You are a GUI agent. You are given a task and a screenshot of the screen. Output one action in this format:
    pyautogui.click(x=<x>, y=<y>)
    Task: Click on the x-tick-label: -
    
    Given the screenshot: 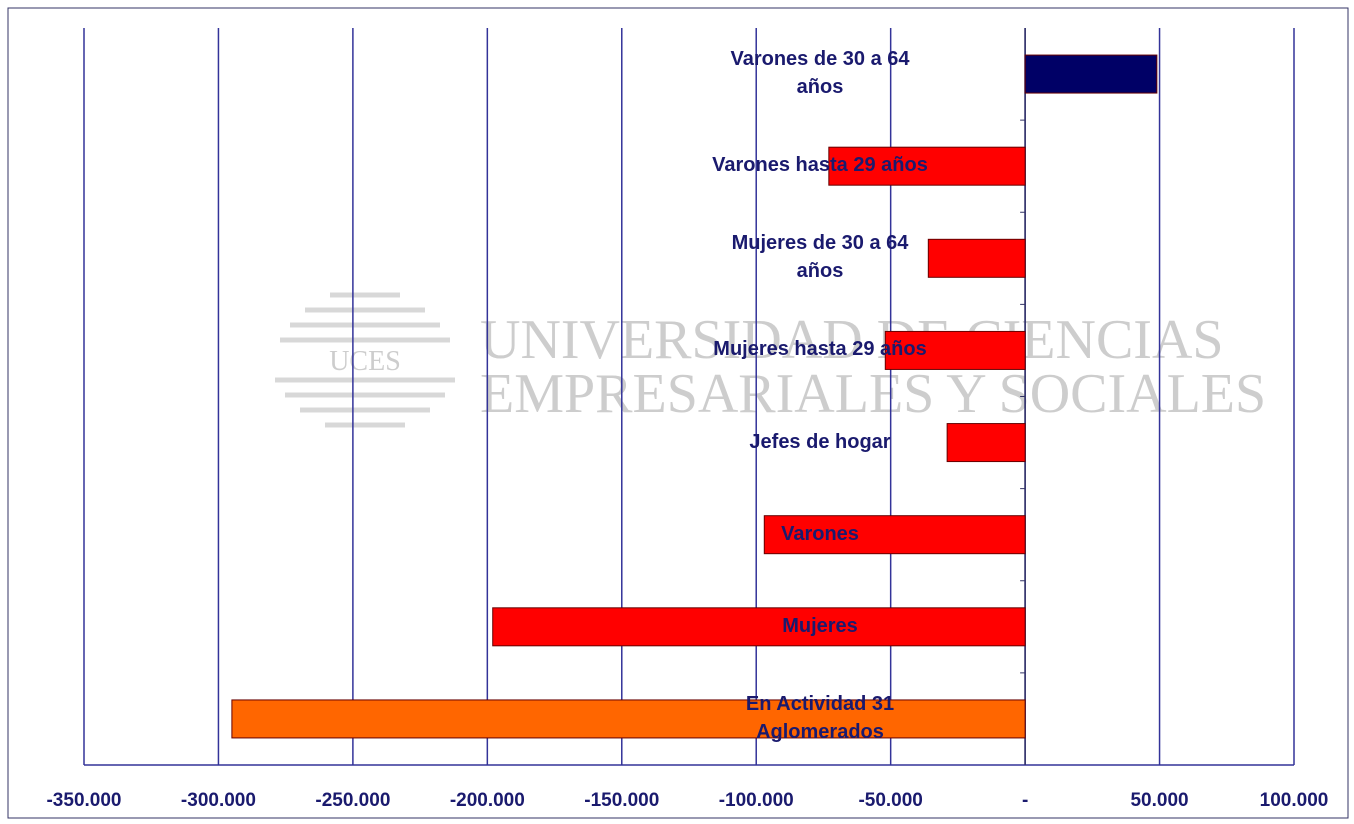 What is the action you would take?
    pyautogui.click(x=1025, y=800)
    